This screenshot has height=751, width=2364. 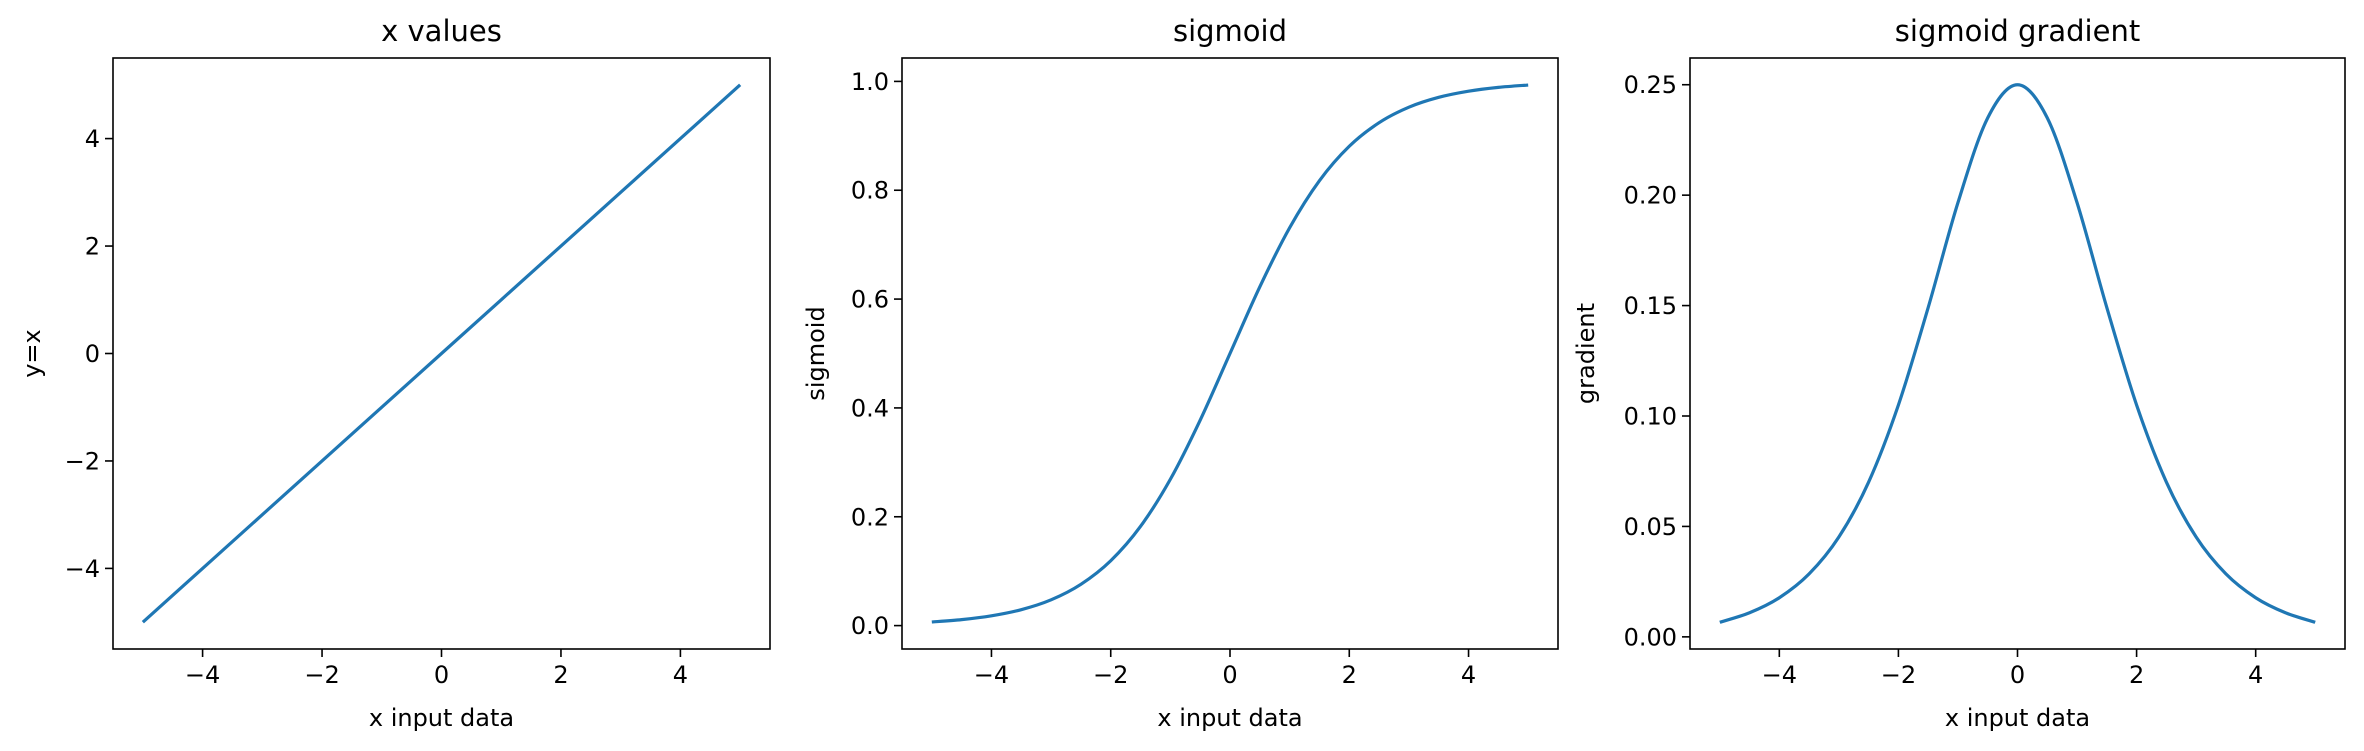 I want to click on y-tick-label: 0.6, so click(x=870, y=300).